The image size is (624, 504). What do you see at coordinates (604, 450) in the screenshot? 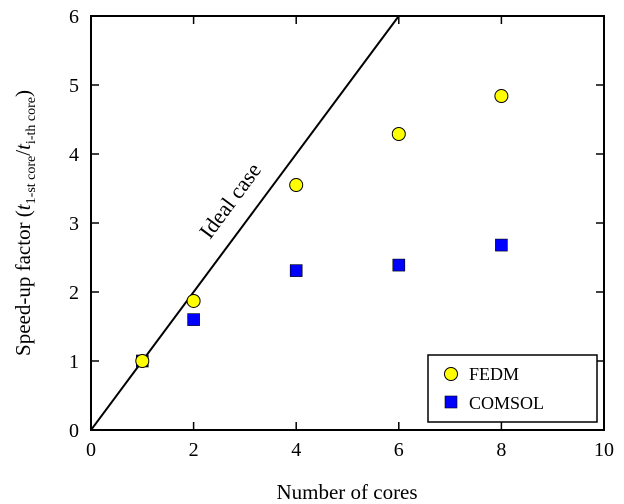
I see `x-tick-label: 10` at bounding box center [604, 450].